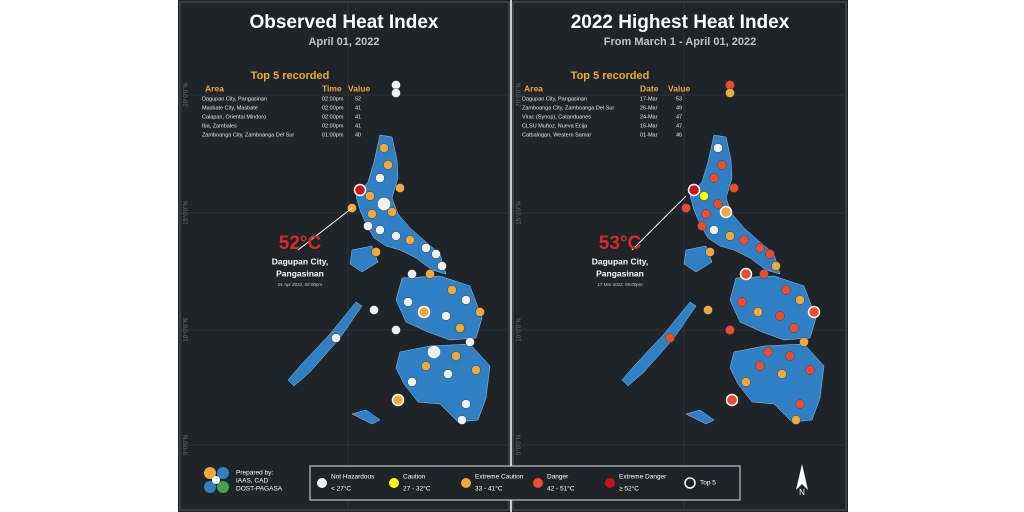 This screenshot has width=1024, height=512. Describe the element at coordinates (417, 489) in the screenshot. I see `legend-range: 27 - 32°C` at that location.